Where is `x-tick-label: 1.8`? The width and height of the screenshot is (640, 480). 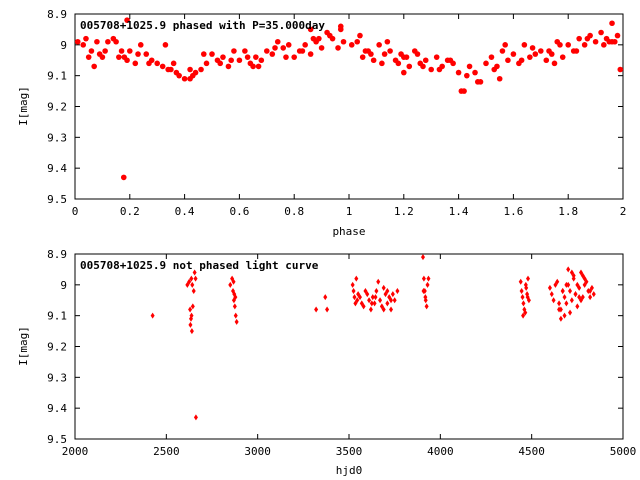
x-tick-label: 1.8 is located at coordinates (568, 211).